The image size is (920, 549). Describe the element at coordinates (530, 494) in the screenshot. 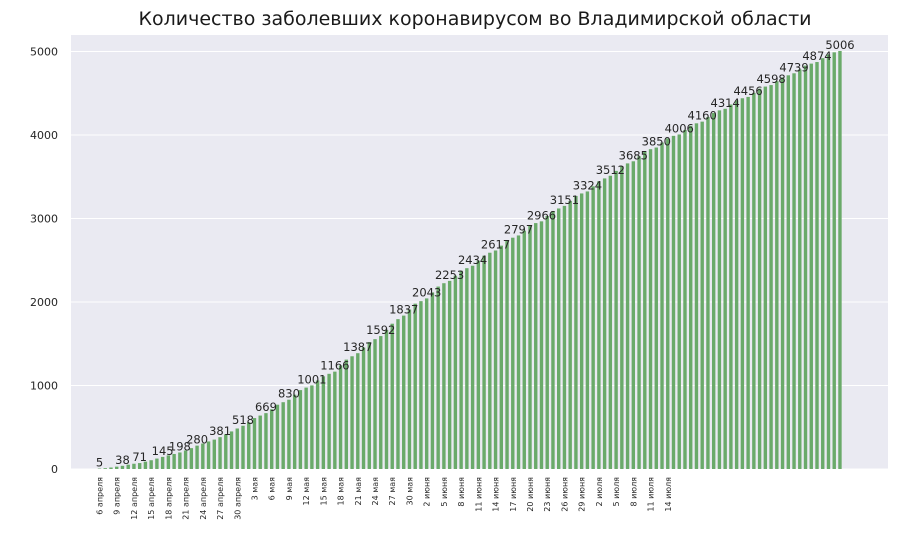

I see `x-tick-label: 20 июня` at that location.